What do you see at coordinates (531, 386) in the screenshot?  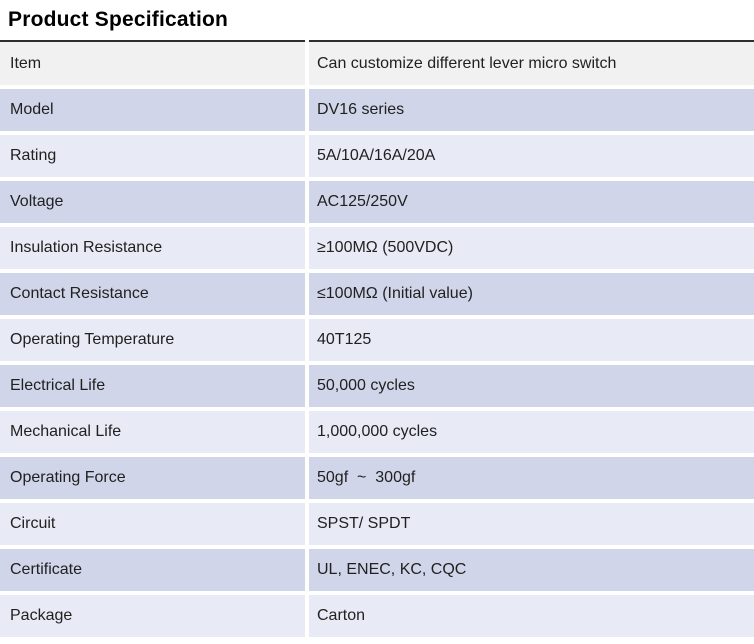 I see `spec-row-value: 50,000 cycles` at bounding box center [531, 386].